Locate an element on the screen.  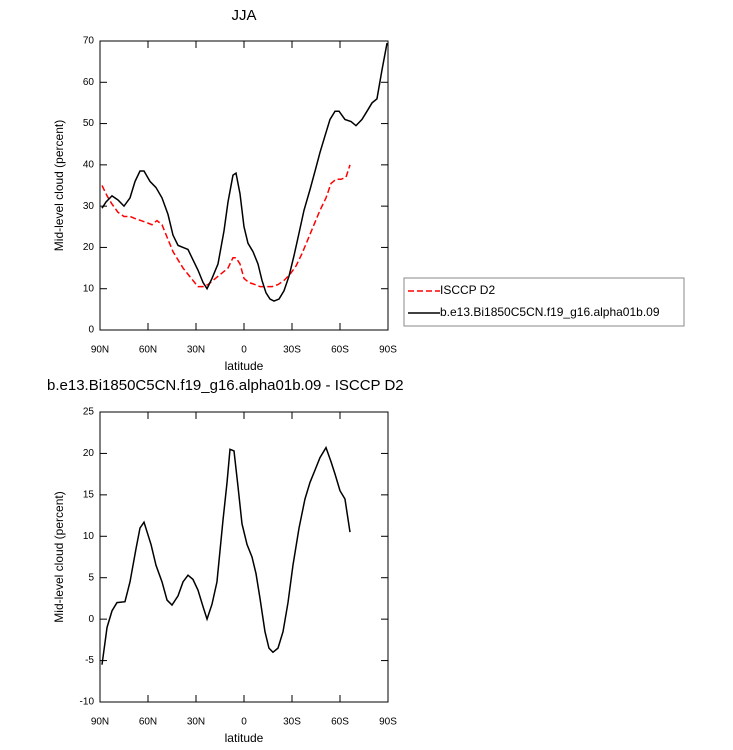
y-tick-label: 70 is located at coordinates (89, 41).